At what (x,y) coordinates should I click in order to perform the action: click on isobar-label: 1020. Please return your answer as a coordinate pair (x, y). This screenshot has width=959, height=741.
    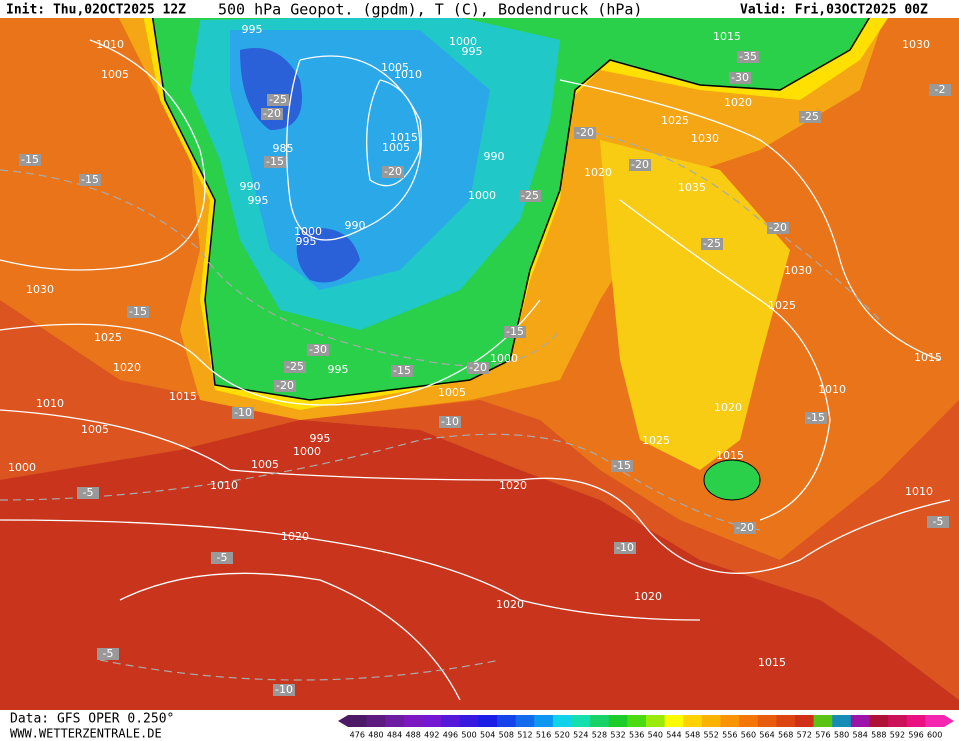
    Looking at the image, I should click on (738, 102).